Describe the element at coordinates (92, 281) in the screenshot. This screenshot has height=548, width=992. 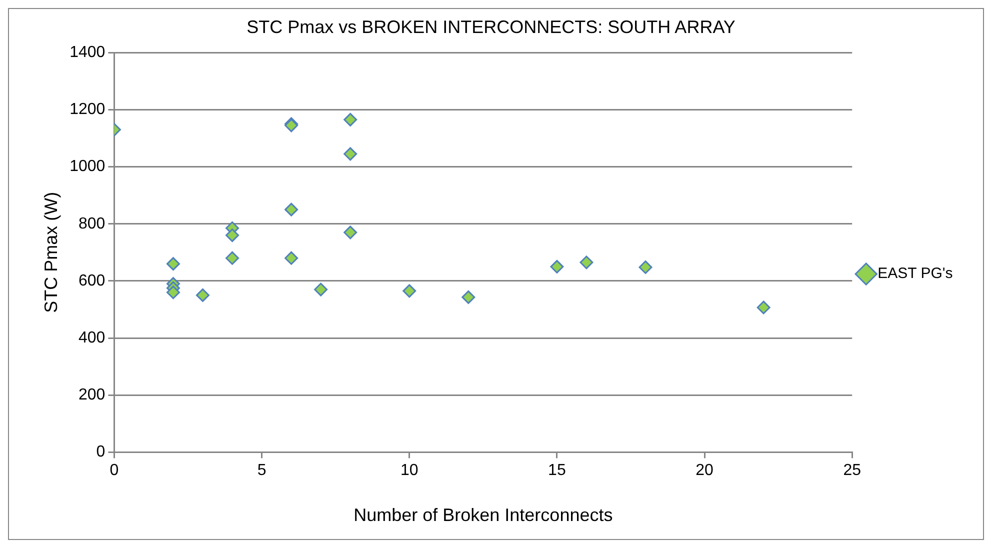
I see `y-tick-label: 600` at that location.